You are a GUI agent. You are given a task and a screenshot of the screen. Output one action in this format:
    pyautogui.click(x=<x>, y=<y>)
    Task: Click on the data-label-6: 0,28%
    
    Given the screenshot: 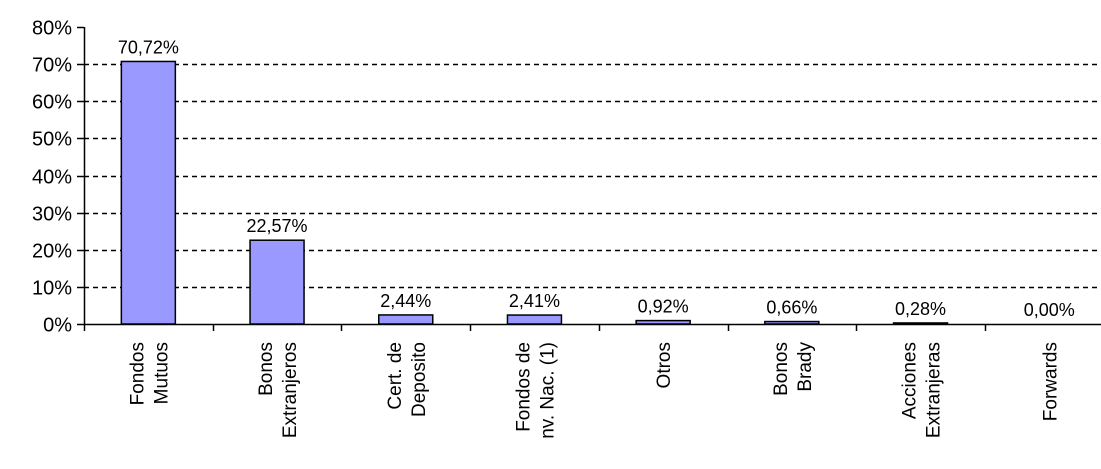 What is the action you would take?
    pyautogui.click(x=920, y=309)
    